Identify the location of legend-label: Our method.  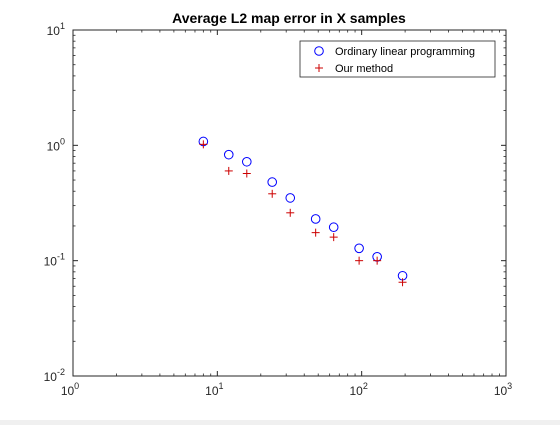
(364, 69).